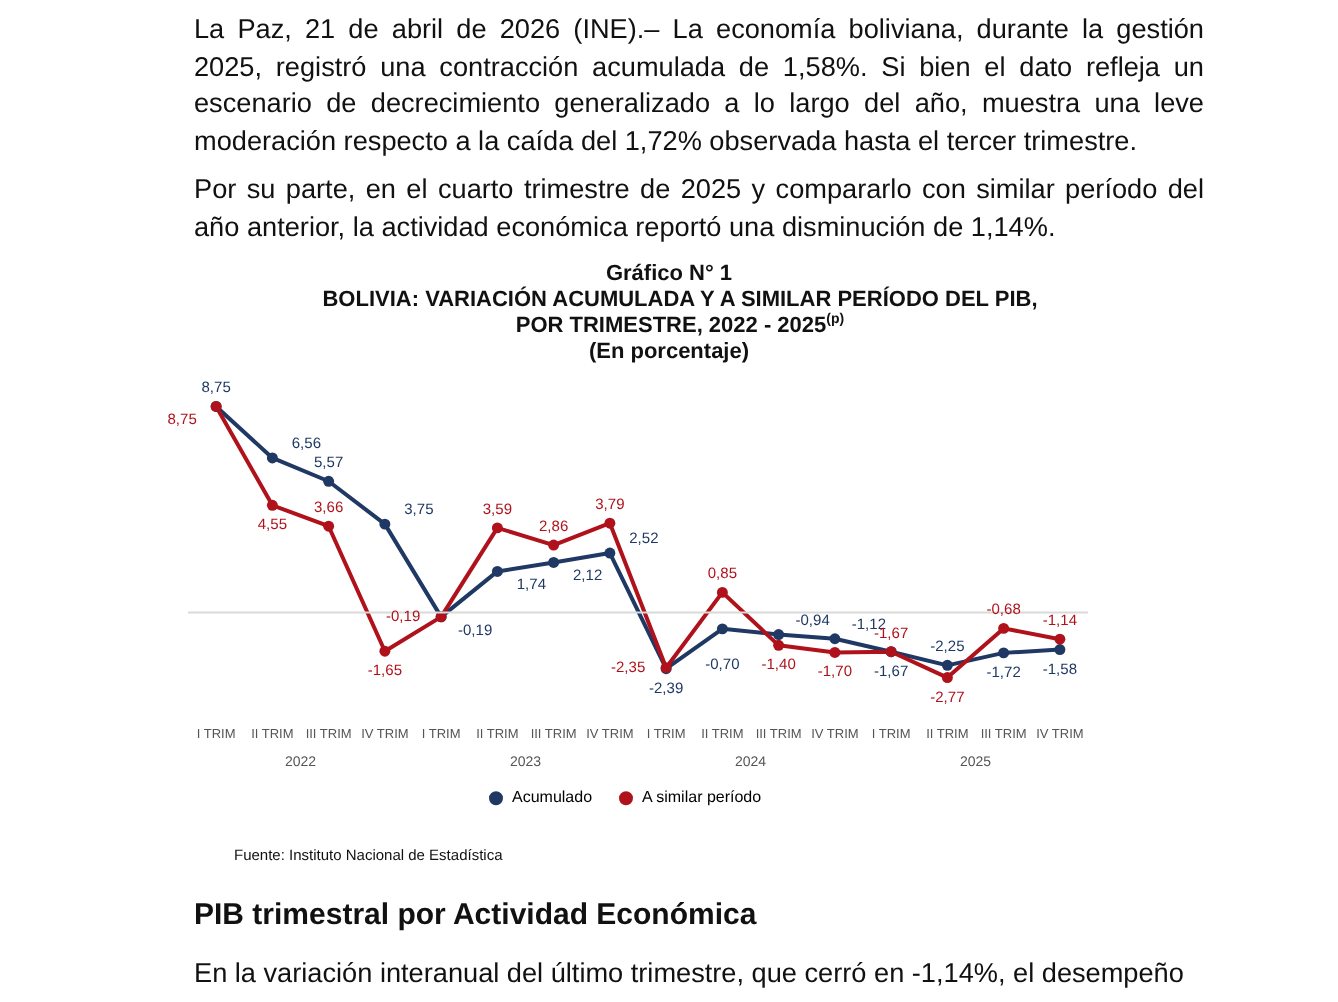 The width and height of the screenshot is (1338, 1002). I want to click on text: En la variación interanual del último trimestre, que cerró en -1,14%, el desempeño, so click(690, 974).